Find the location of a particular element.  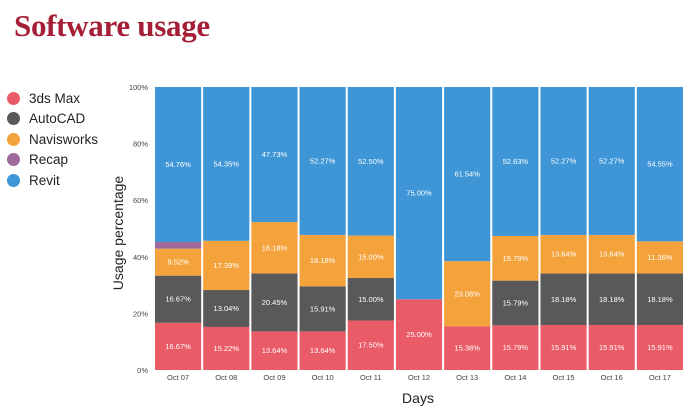

legend-label-revit: Revit is located at coordinates (44, 180).